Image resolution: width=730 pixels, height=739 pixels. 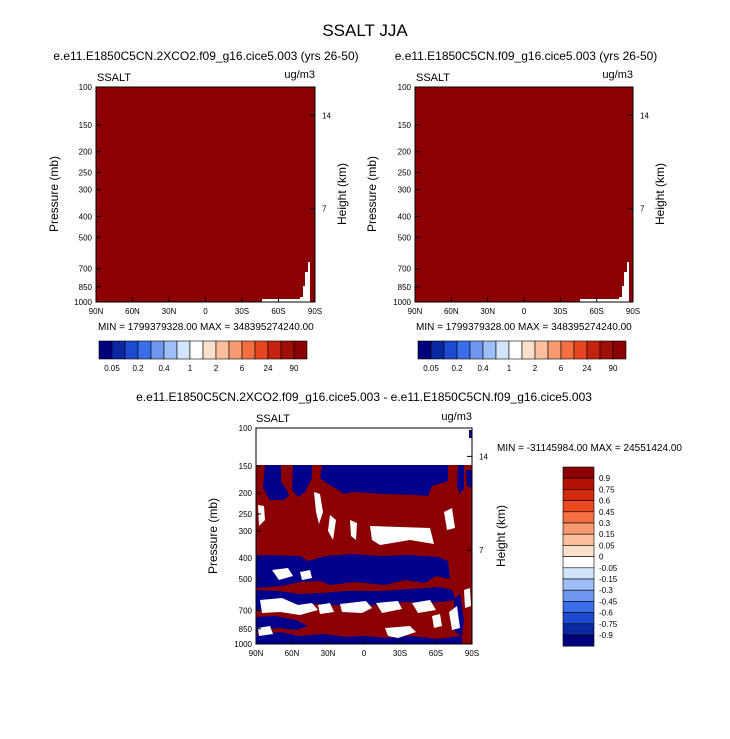 What do you see at coordinates (606, 635) in the screenshot?
I see `colorbar-label: -0.9` at bounding box center [606, 635].